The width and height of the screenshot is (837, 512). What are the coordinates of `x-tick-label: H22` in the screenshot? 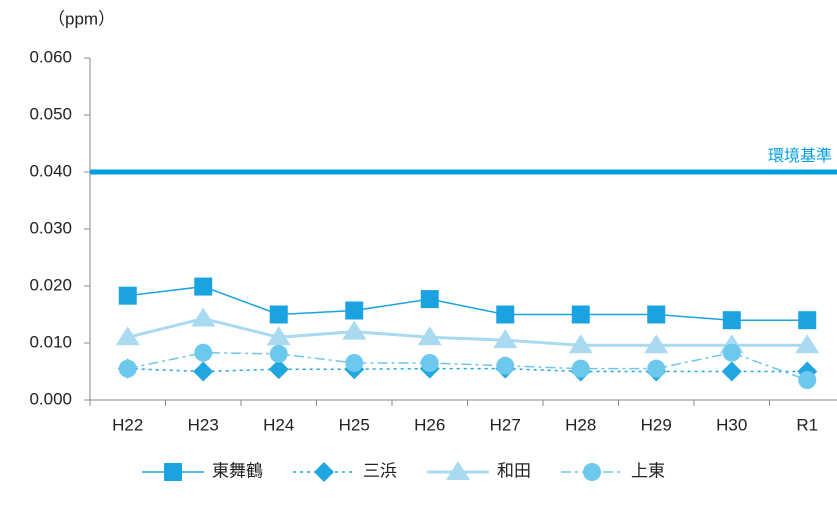 It's located at (127, 424).